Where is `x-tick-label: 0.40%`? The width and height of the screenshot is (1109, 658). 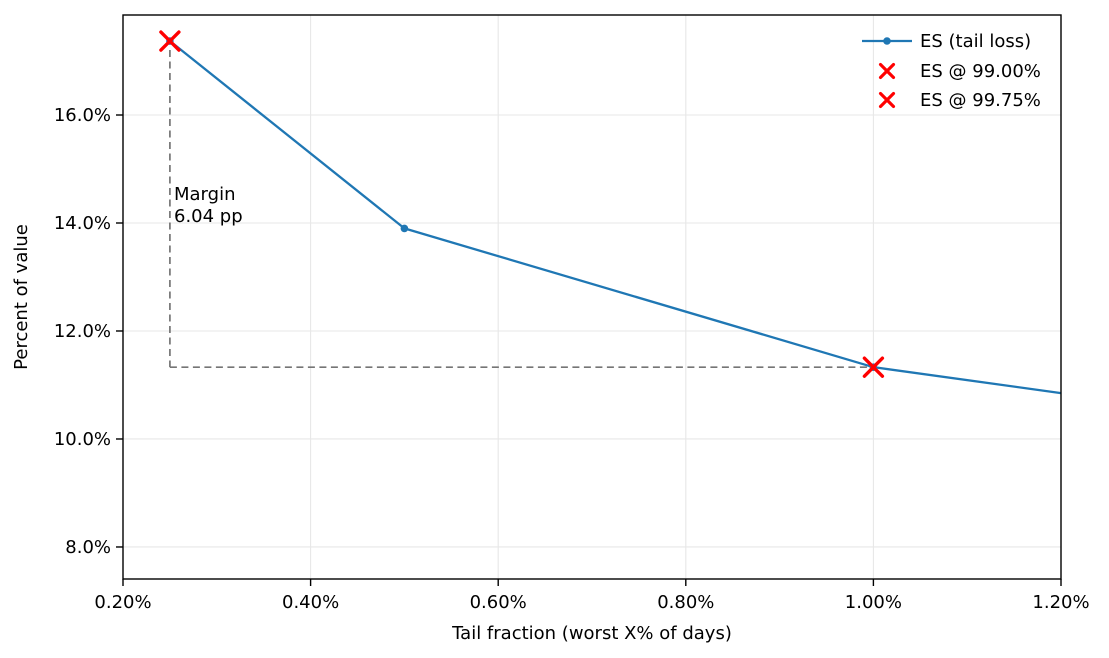
x-tick-label: 0.40% is located at coordinates (310, 602).